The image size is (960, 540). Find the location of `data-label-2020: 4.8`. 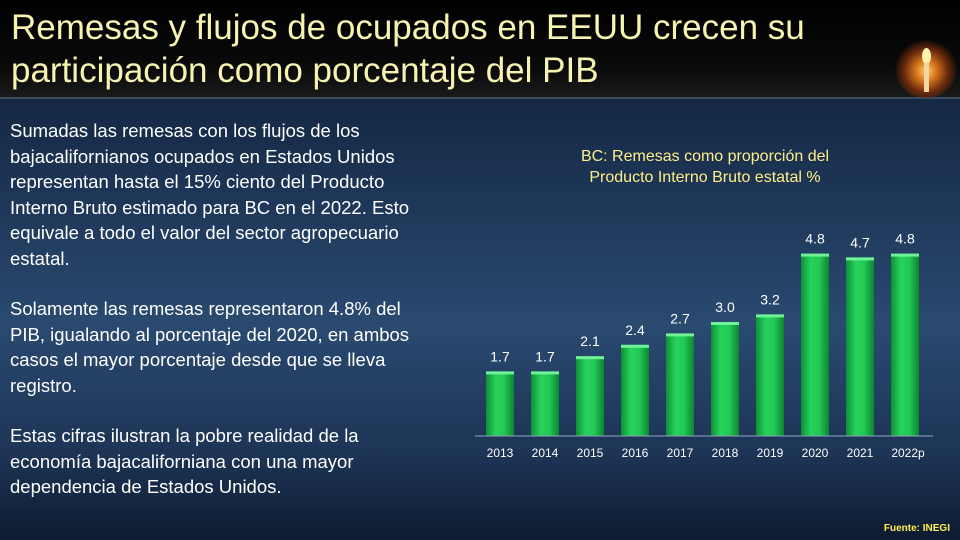

data-label-2020: 4.8 is located at coordinates (815, 239).